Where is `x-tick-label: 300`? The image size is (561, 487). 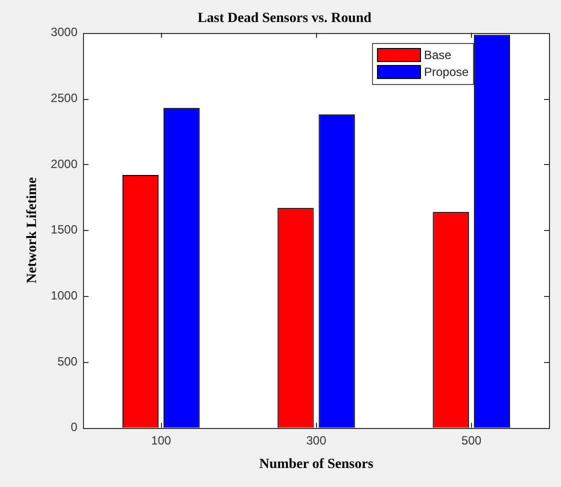 x-tick-label: 300 is located at coordinates (316, 440).